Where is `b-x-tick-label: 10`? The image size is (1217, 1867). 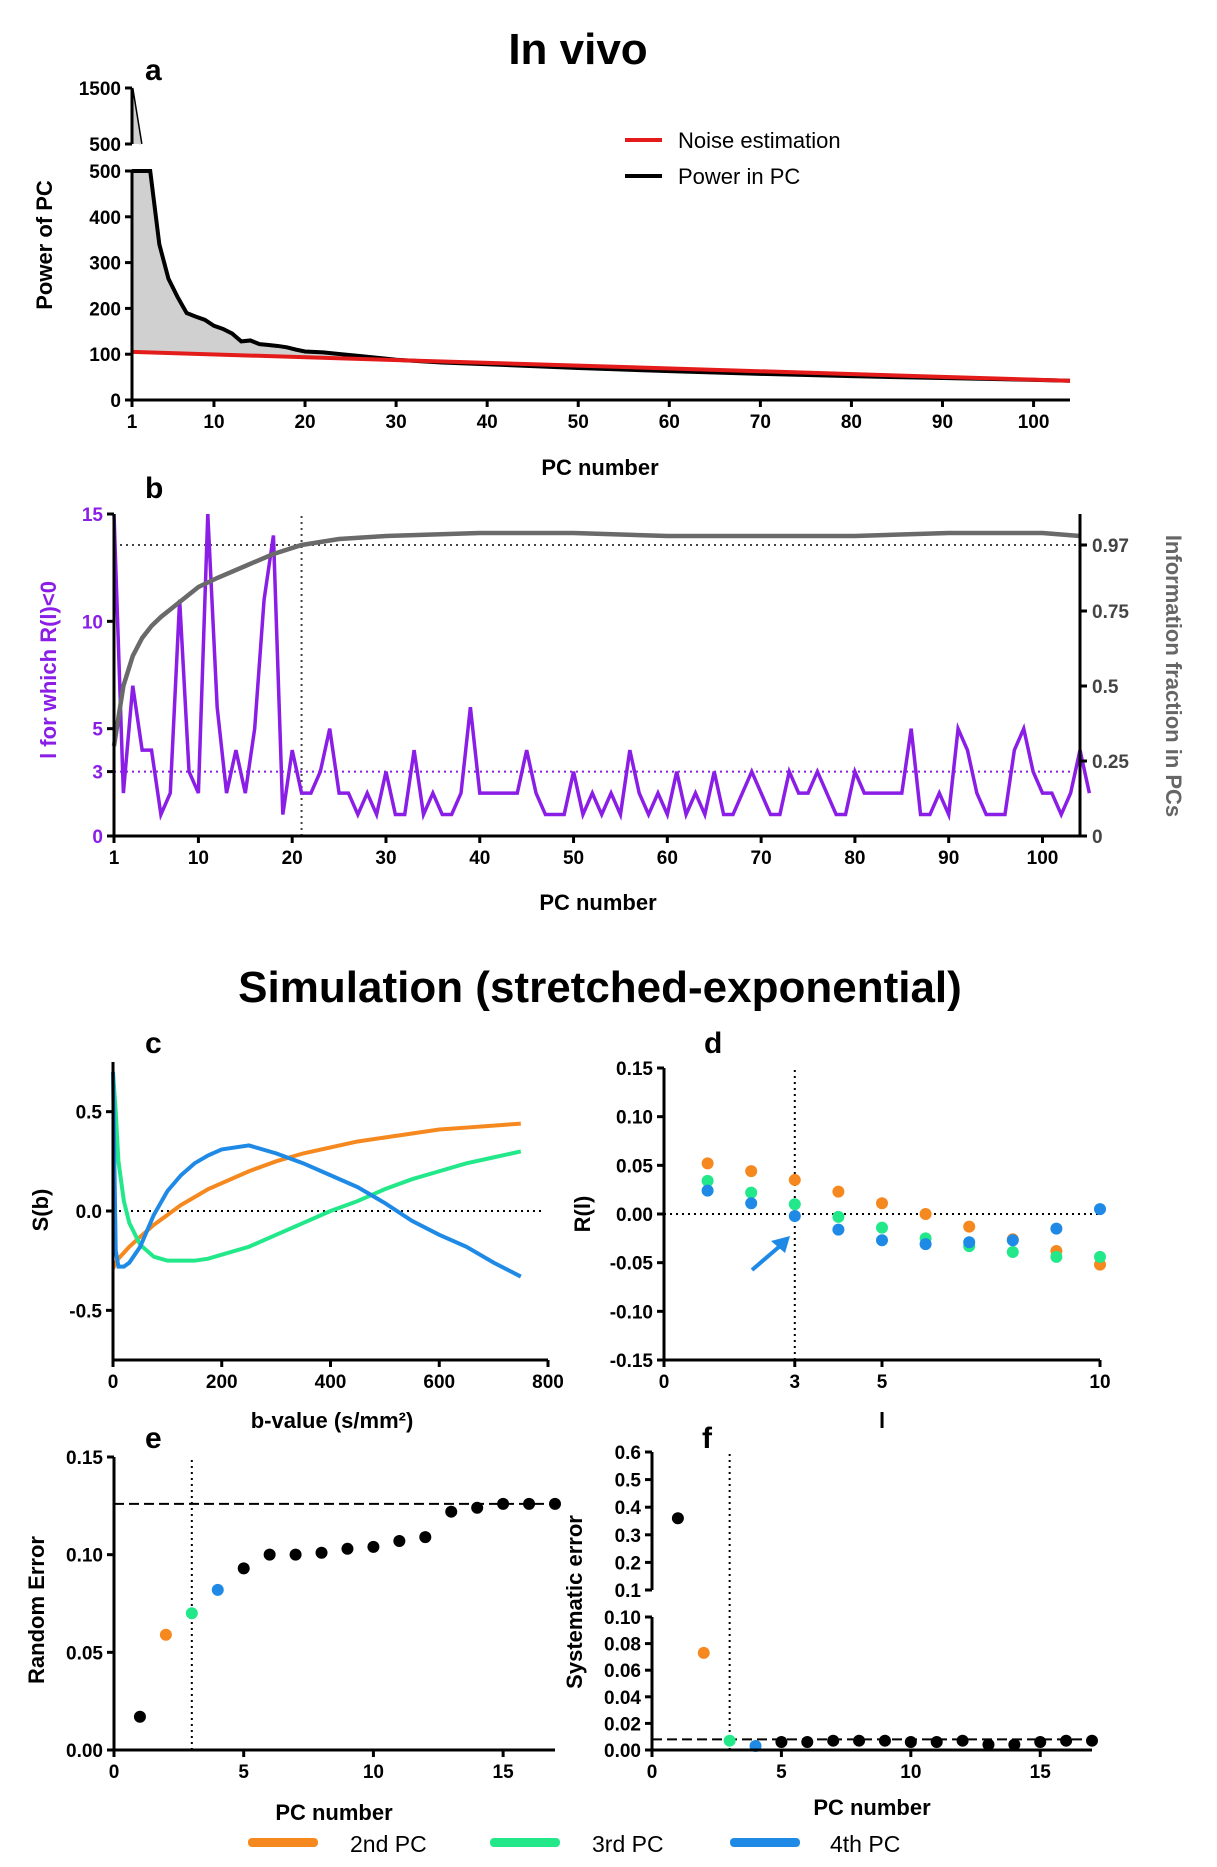 b-x-tick-label: 10 is located at coordinates (198, 858).